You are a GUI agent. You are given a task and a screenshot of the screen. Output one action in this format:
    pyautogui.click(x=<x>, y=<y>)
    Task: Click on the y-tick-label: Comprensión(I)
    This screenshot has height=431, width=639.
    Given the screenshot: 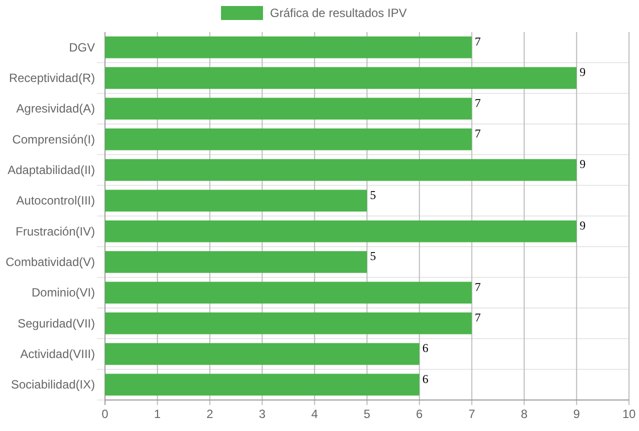 What is the action you would take?
    pyautogui.click(x=53, y=139)
    